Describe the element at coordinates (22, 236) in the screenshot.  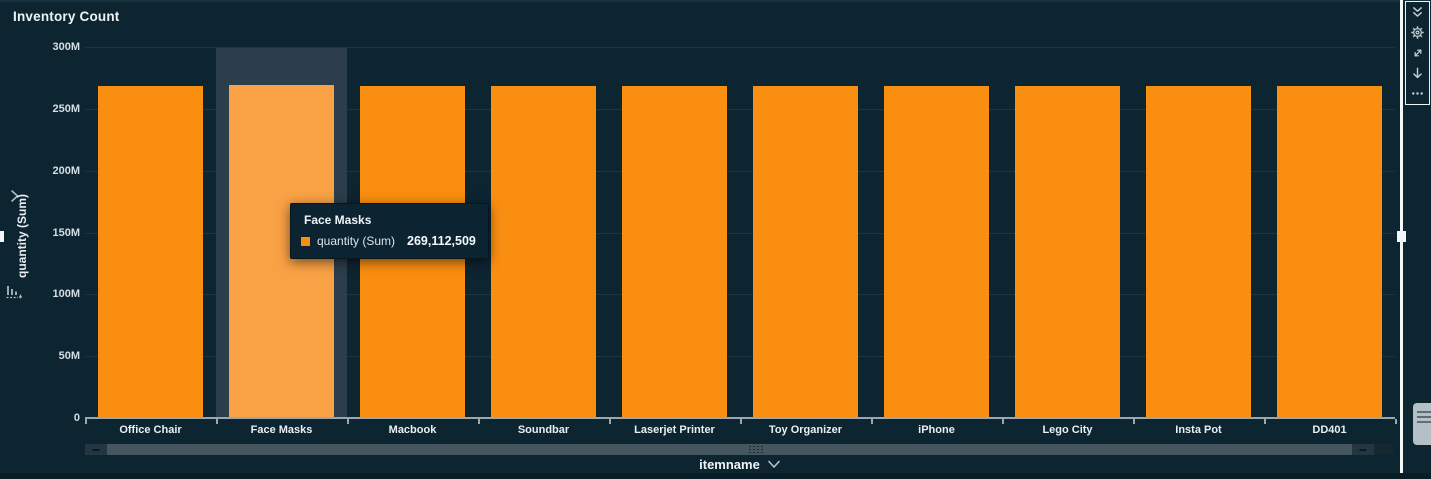
I see `y-axis-title: quantity (Sum)` at that location.